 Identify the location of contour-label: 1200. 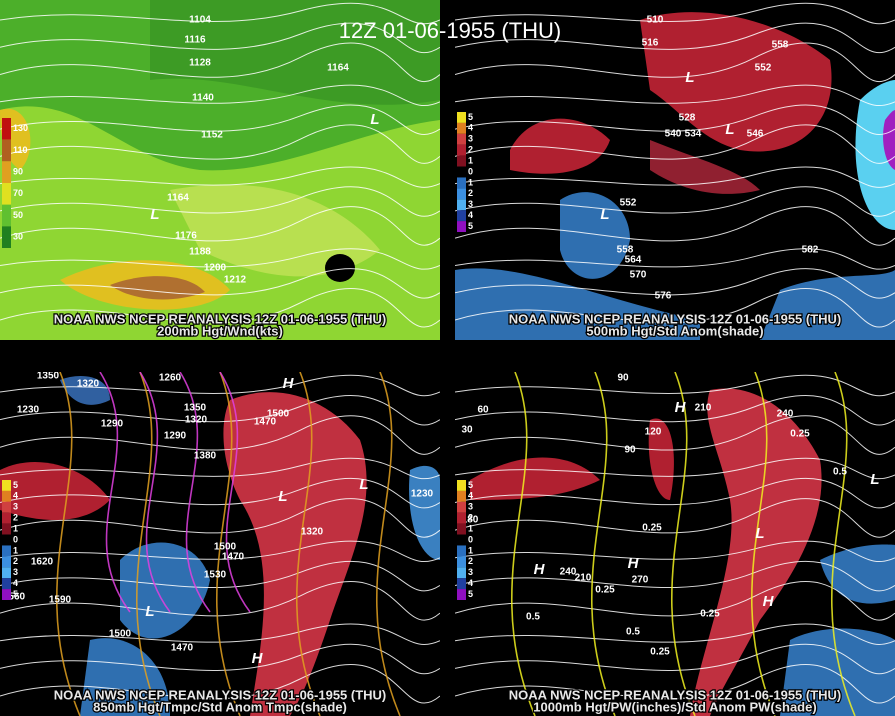
(215, 268).